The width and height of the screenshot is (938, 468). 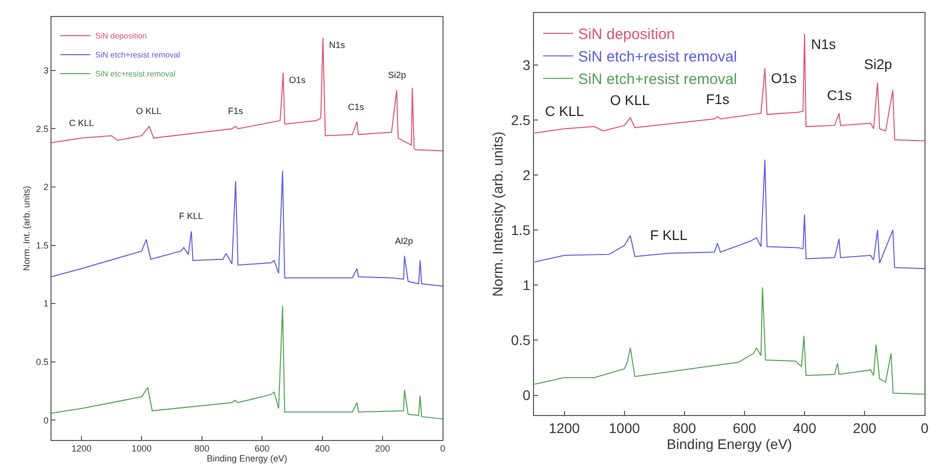 I want to click on annotation: Al2p, so click(x=404, y=241).